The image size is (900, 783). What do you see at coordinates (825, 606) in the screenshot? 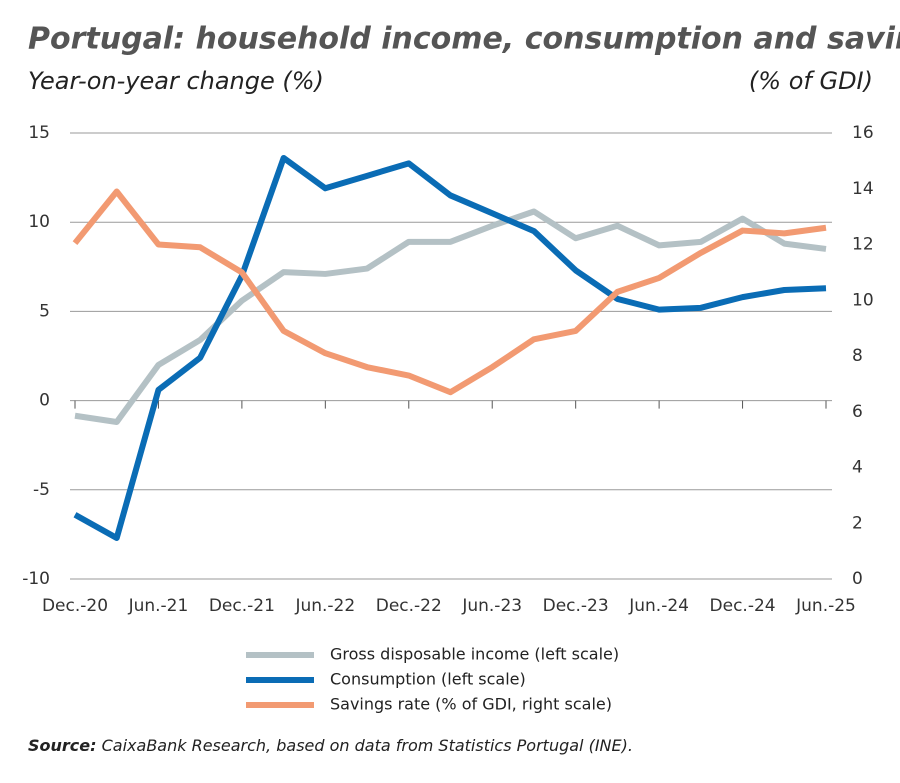
I see `x-tick-label: Jun.-25` at bounding box center [825, 606].